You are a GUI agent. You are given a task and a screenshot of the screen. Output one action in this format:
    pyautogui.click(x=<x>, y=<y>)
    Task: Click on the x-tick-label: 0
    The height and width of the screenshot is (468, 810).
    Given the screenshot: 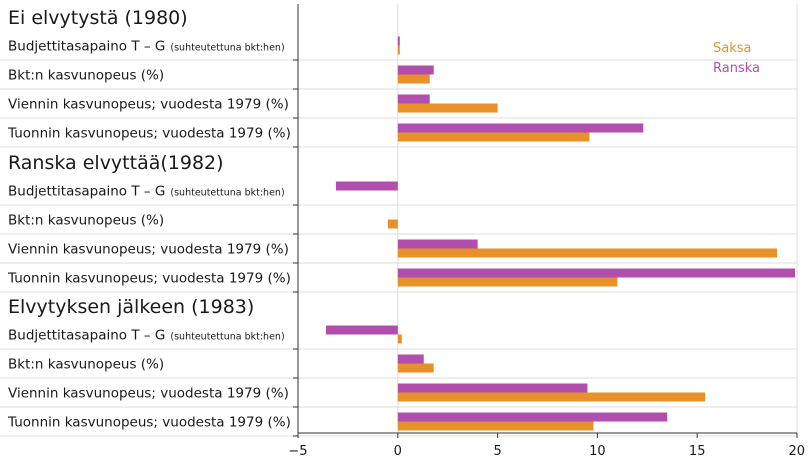 What is the action you would take?
    pyautogui.click(x=398, y=451)
    